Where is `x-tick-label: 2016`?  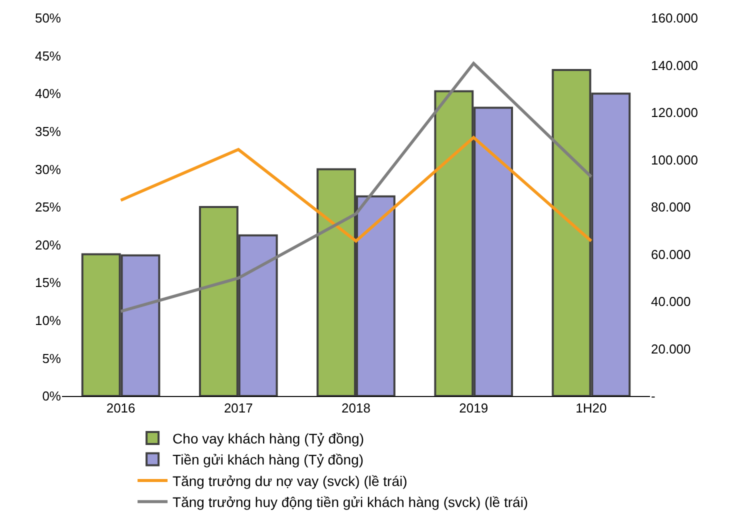
x-tick-label: 2016 is located at coordinates (121, 408).